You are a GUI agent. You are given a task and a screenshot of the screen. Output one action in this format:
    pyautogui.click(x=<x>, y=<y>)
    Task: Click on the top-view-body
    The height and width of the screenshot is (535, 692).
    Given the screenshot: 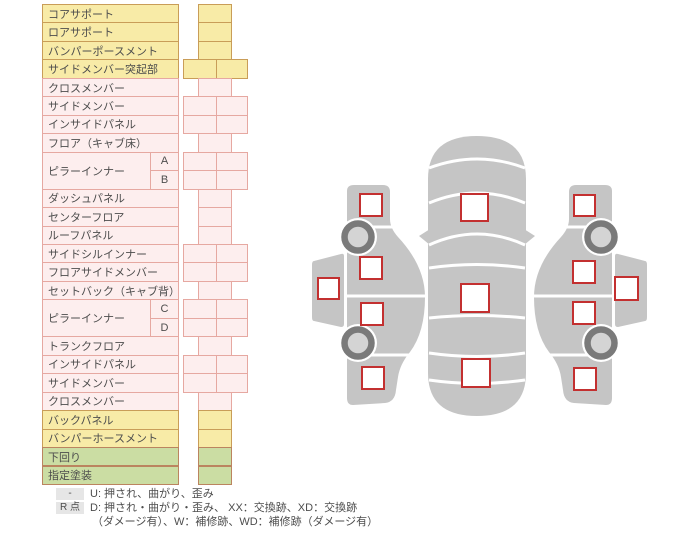 What is the action you would take?
    pyautogui.click(x=477, y=276)
    